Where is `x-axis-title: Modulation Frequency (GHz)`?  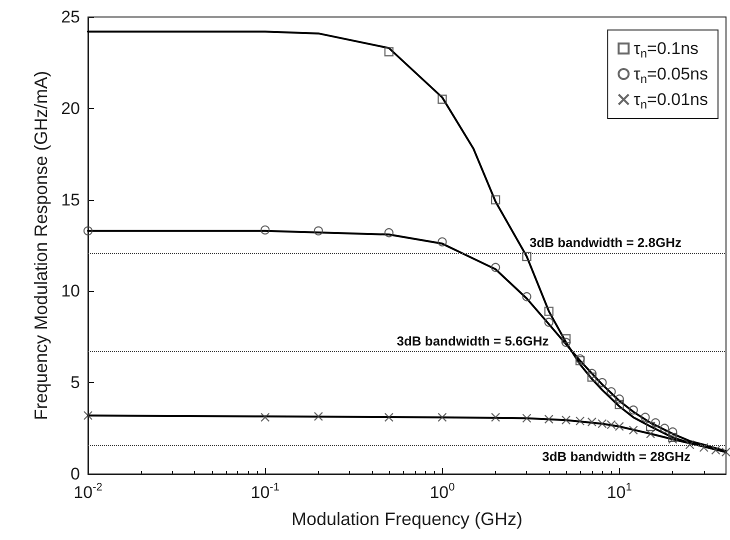
x-axis-title: Modulation Frequency (GHz) is located at coordinates (407, 519).